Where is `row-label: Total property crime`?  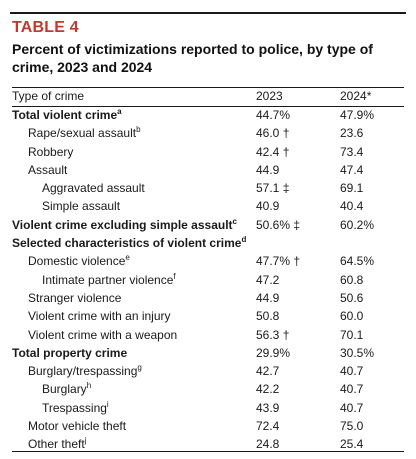 row-label: Total property crime is located at coordinates (69, 353).